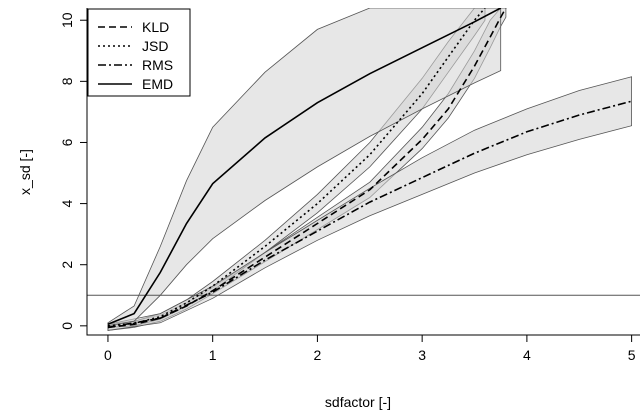 The width and height of the screenshot is (640, 415). What do you see at coordinates (67, 265) in the screenshot?
I see `y-tick-label: 2` at bounding box center [67, 265].